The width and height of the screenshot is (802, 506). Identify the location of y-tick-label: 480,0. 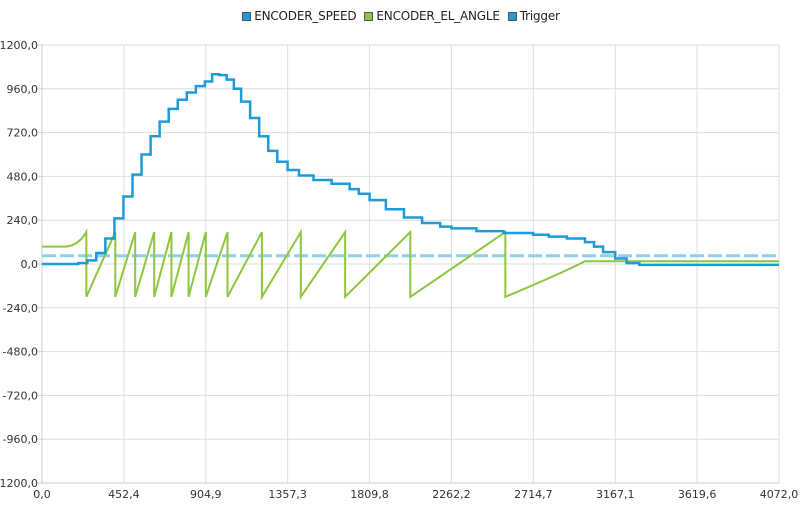
(23, 176).